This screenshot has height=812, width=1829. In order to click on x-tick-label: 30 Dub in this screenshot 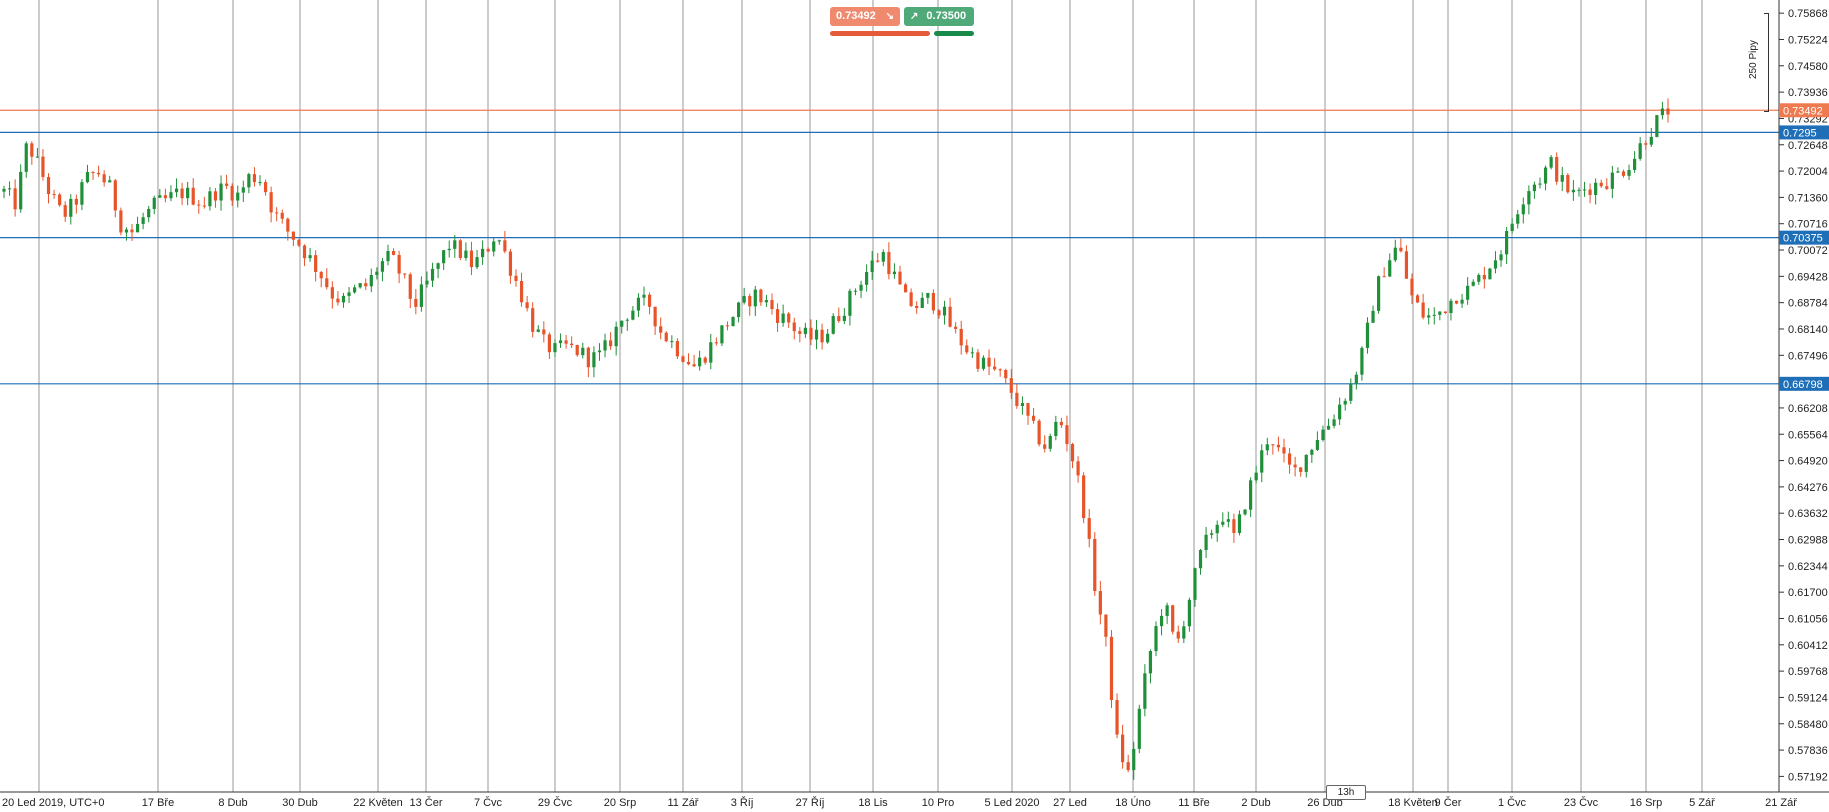, I will do `click(299, 803)`.